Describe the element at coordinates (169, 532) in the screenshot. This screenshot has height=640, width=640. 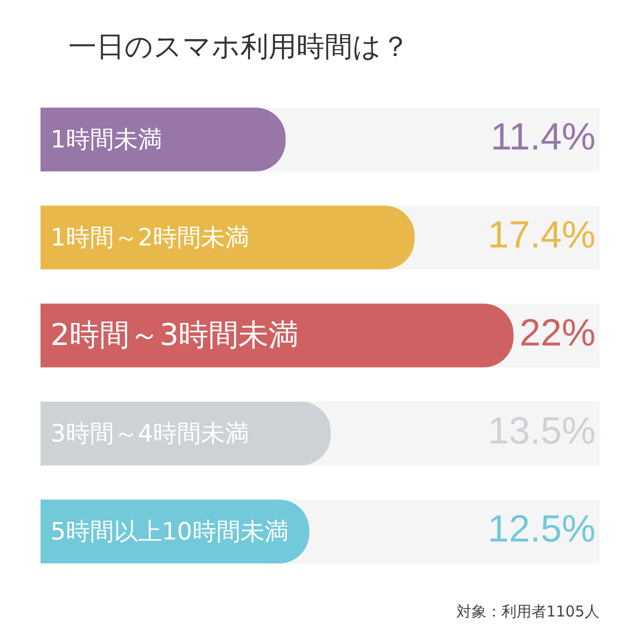
I see `y-tick-label: 5時間以上10時間未満` at that location.